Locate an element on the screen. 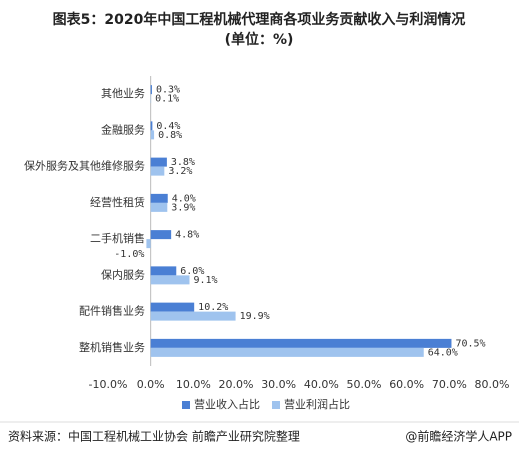 The height and width of the screenshot is (455, 519). y-tick-label: 其他业务 is located at coordinates (123, 93).